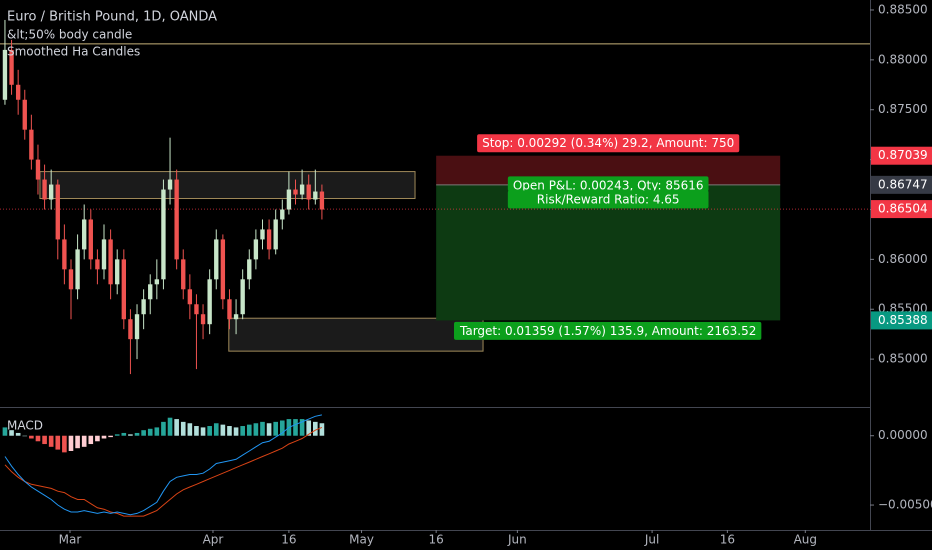  Describe the element at coordinates (903, 359) in the screenshot. I see `y-tick-label: 0.85000` at that location.